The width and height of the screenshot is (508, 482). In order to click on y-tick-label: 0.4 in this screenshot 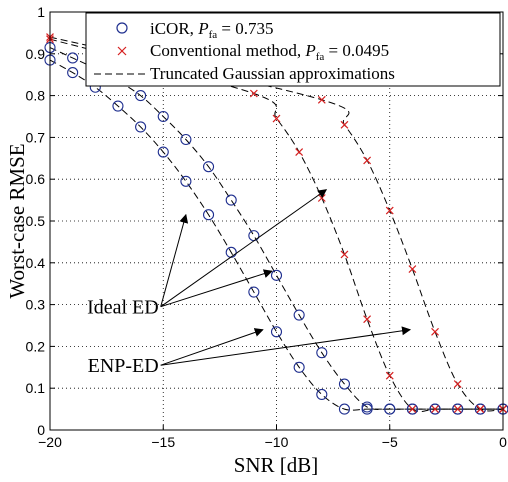, I will do `click(36, 263)`.